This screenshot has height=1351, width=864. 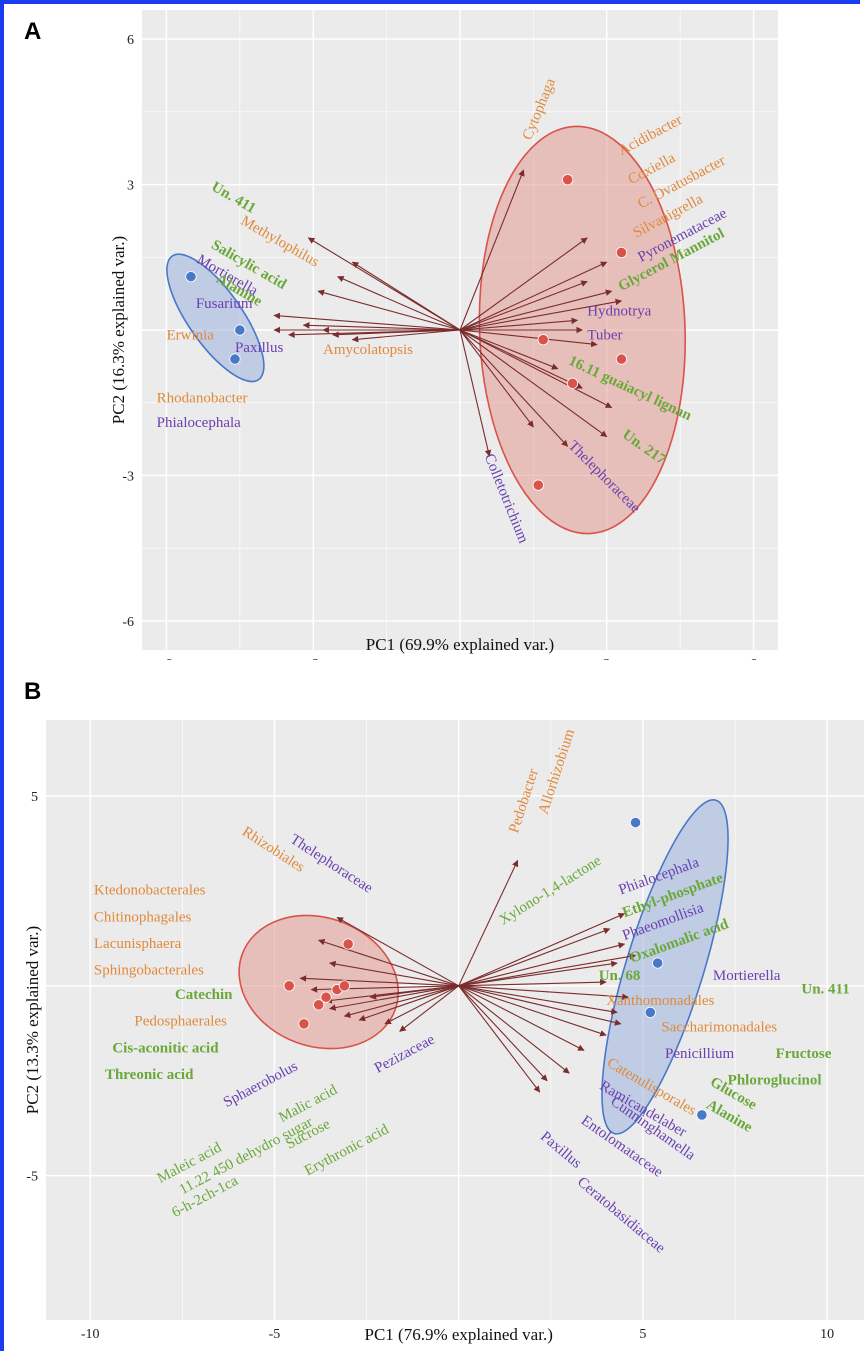 I want to click on loading-label: Un. 68, so click(x=620, y=976).